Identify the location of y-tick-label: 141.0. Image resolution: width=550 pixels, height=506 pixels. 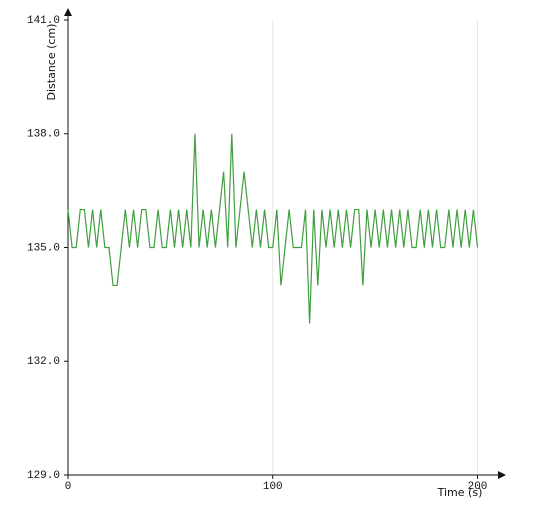
(43, 21).